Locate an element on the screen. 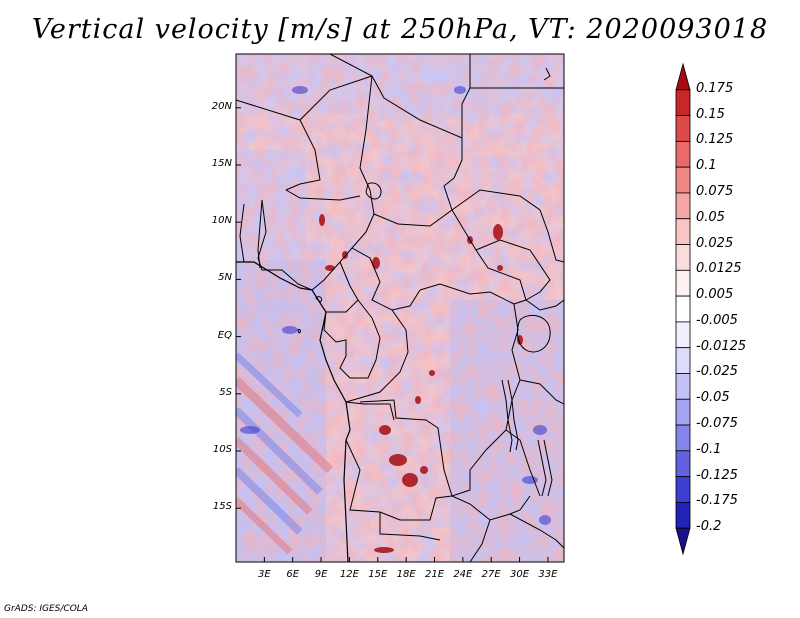  lon-label: 3E is located at coordinates (264, 574).